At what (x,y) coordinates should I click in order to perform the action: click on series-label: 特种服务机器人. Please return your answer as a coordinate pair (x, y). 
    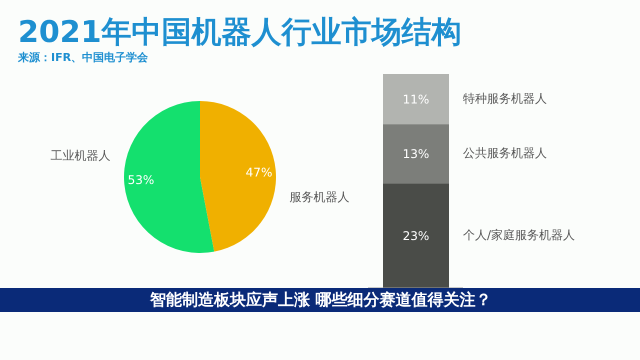
    Looking at the image, I should click on (505, 98).